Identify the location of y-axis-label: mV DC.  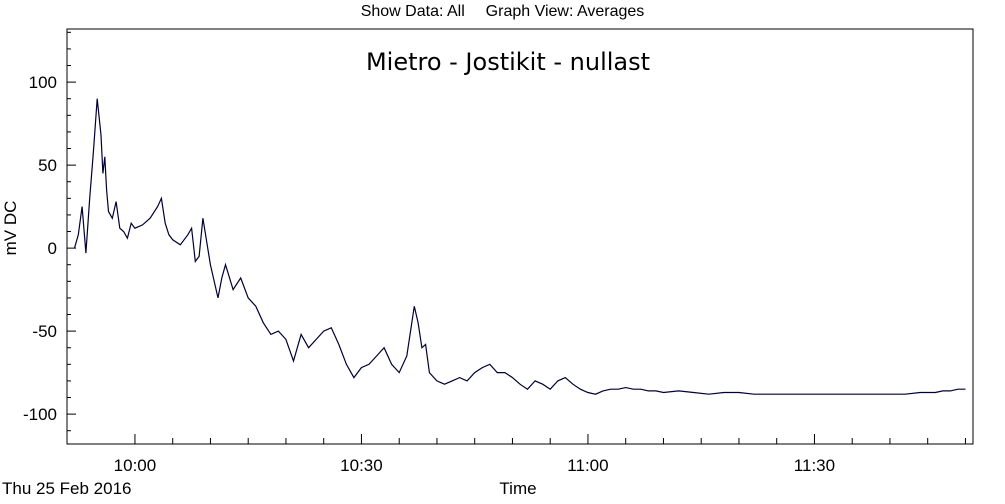
(10, 228).